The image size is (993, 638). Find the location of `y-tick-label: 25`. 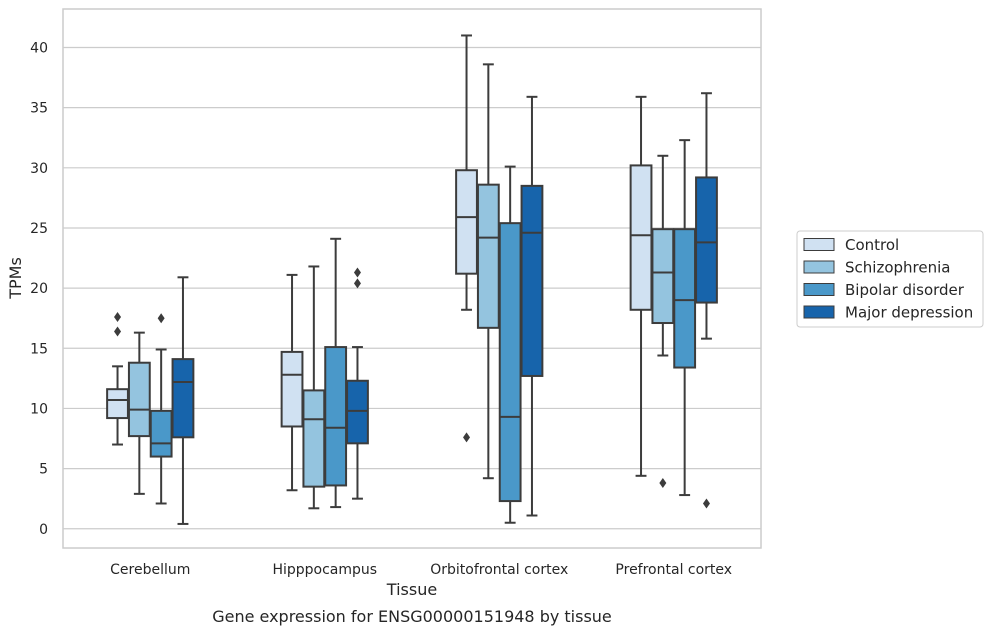

y-tick-label: 25 is located at coordinates (39, 229).